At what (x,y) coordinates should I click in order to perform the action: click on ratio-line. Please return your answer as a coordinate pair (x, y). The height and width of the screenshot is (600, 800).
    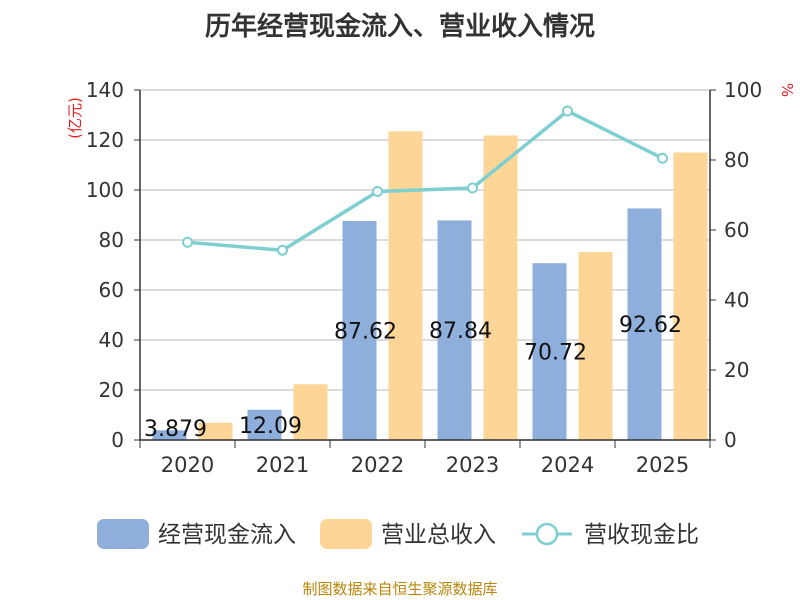
    Looking at the image, I should click on (425, 180).